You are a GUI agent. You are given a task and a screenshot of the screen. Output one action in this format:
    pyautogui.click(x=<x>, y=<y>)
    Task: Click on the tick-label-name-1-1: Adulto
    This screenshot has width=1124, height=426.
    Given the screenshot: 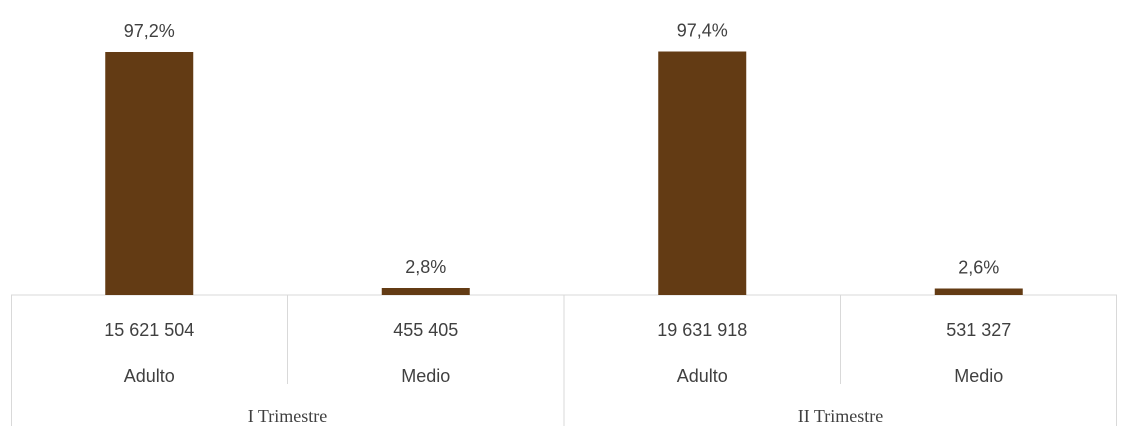 What is the action you would take?
    pyautogui.click(x=149, y=376)
    